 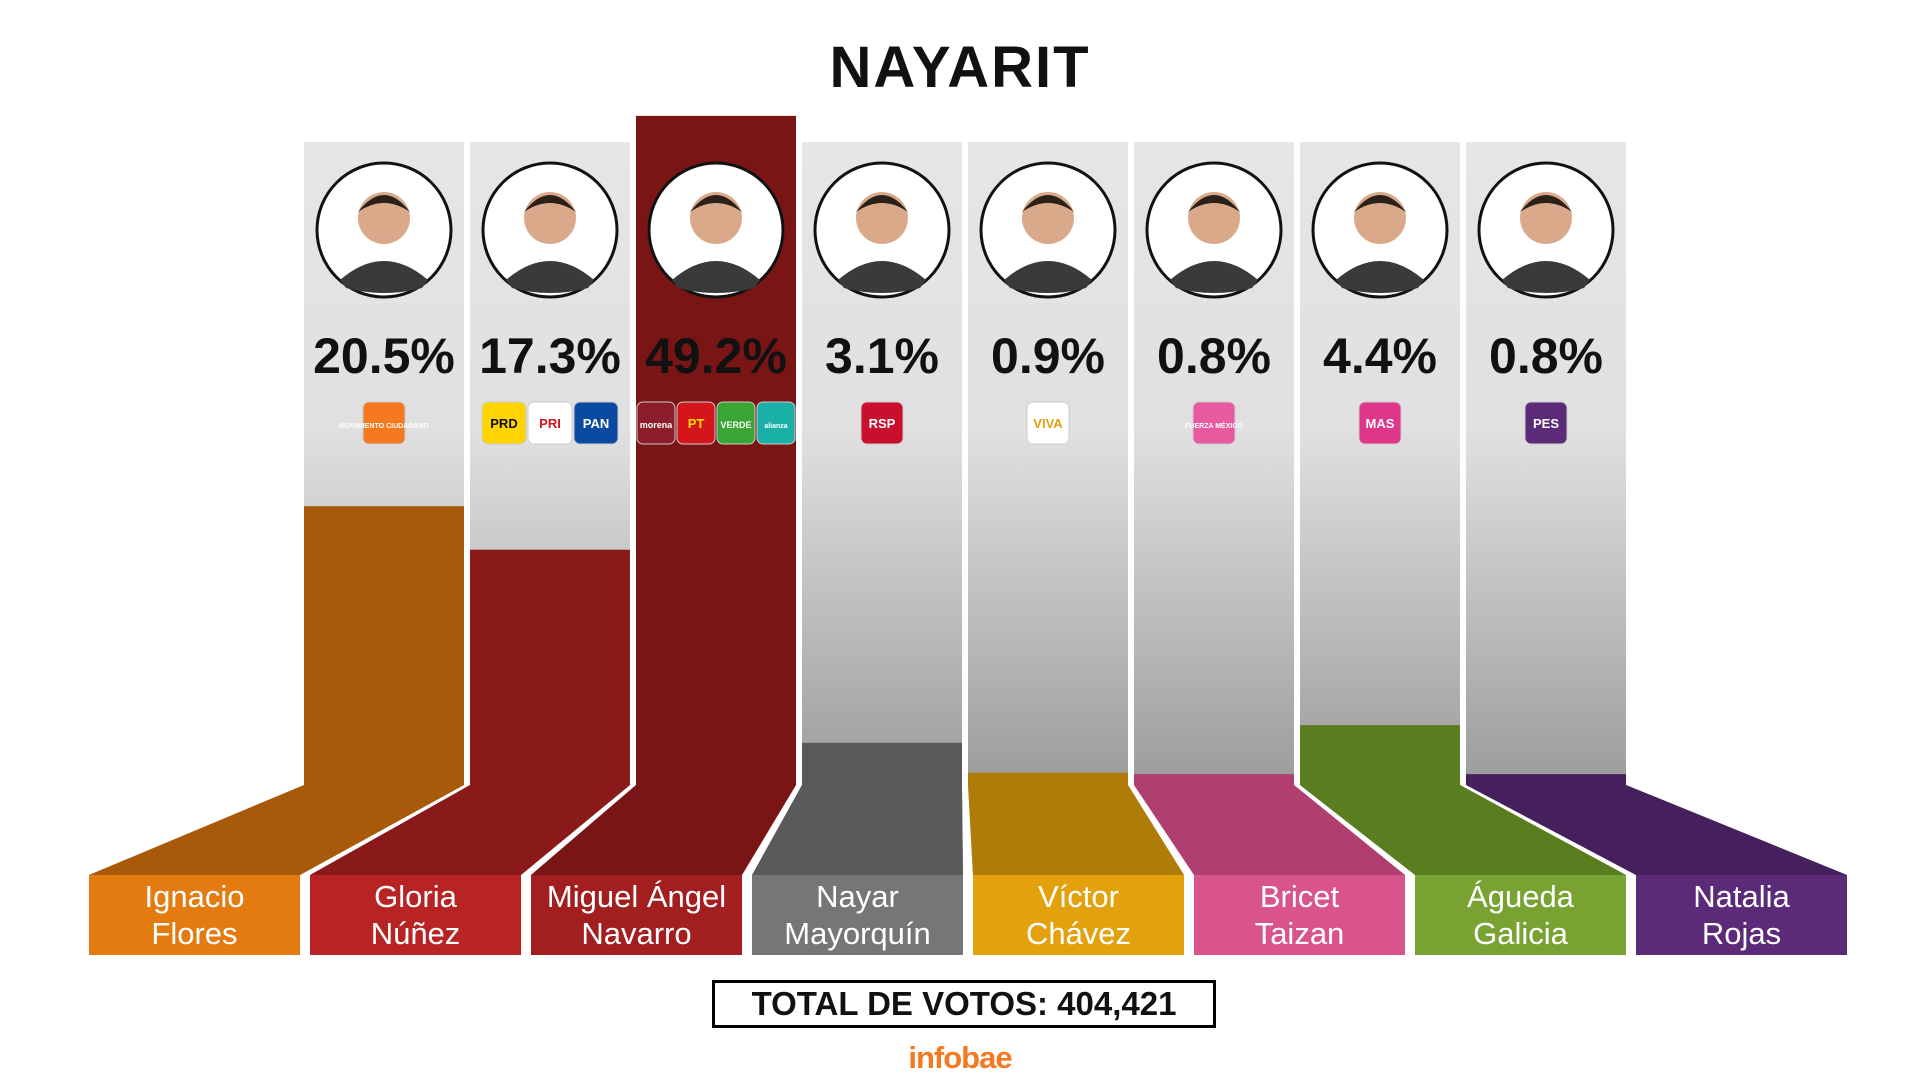 I want to click on party-logo-label: RSP, so click(x=882, y=423).